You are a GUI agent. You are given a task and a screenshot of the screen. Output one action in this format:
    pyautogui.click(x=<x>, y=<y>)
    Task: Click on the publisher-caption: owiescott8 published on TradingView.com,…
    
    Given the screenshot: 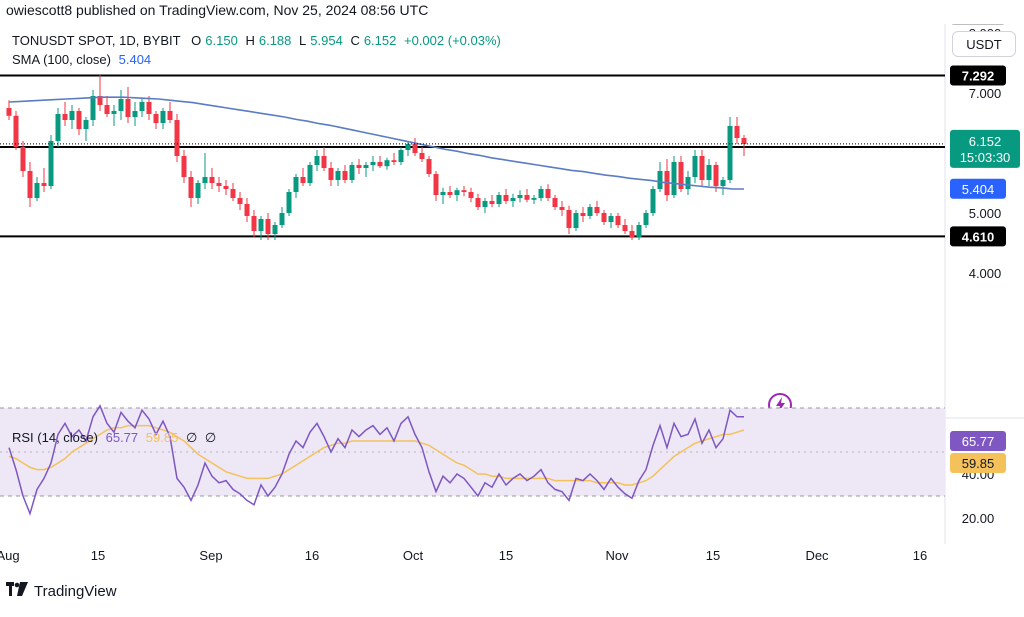 What is the action you would take?
    pyautogui.click(x=217, y=10)
    